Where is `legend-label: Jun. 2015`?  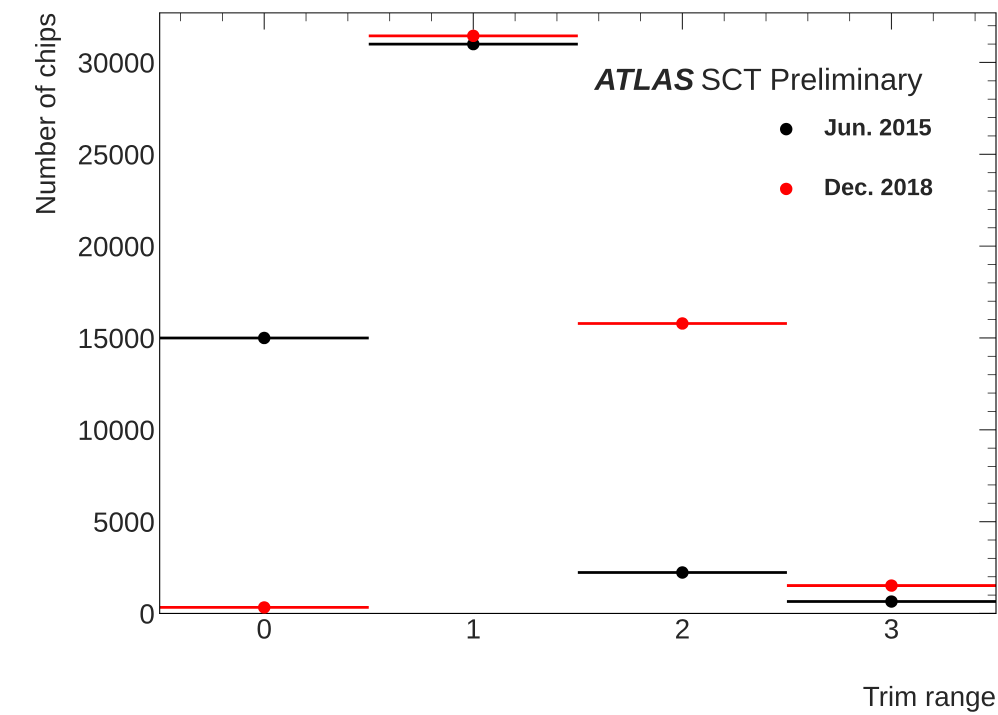
legend-label: Jun. 2015 is located at coordinates (877, 127).